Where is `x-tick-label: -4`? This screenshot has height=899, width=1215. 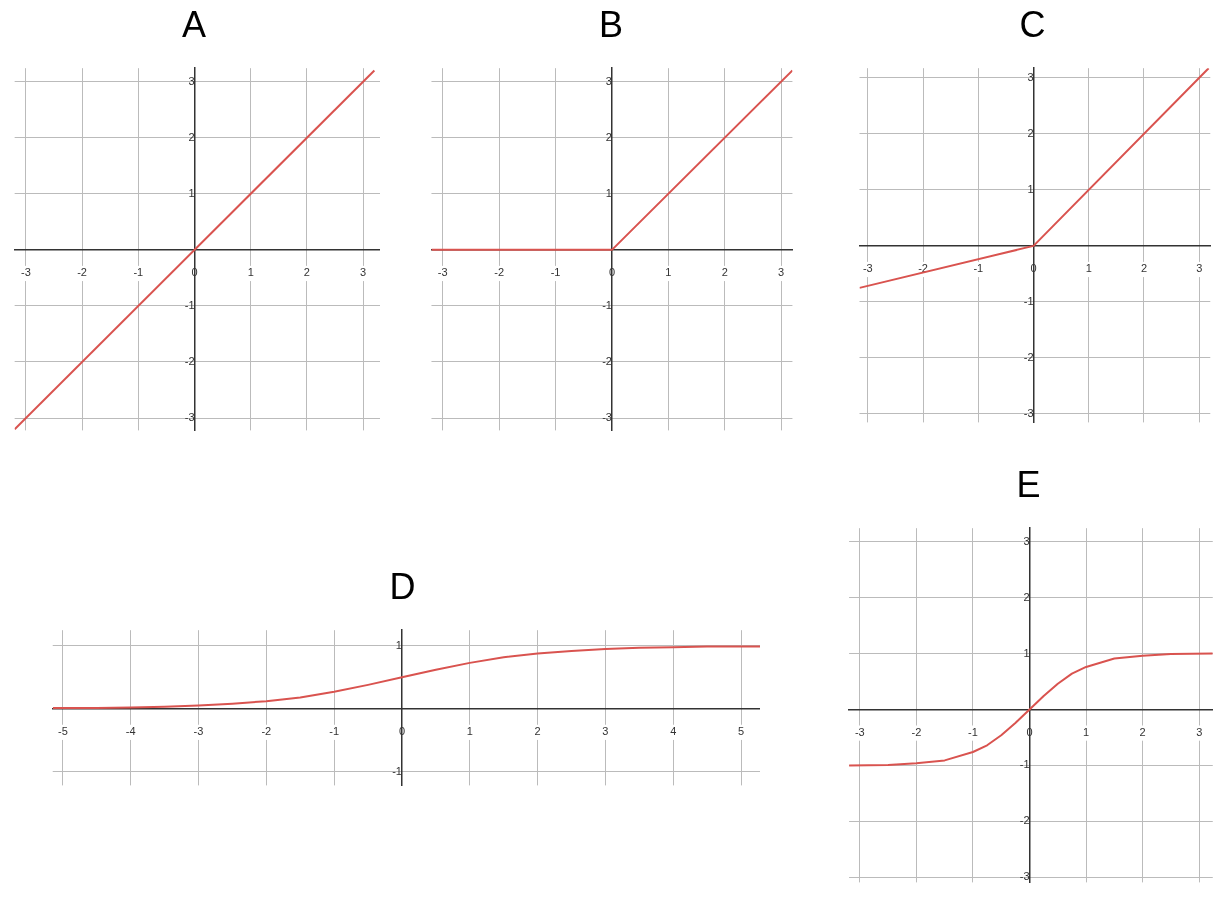
x-tick-label: -4 is located at coordinates (130, 731).